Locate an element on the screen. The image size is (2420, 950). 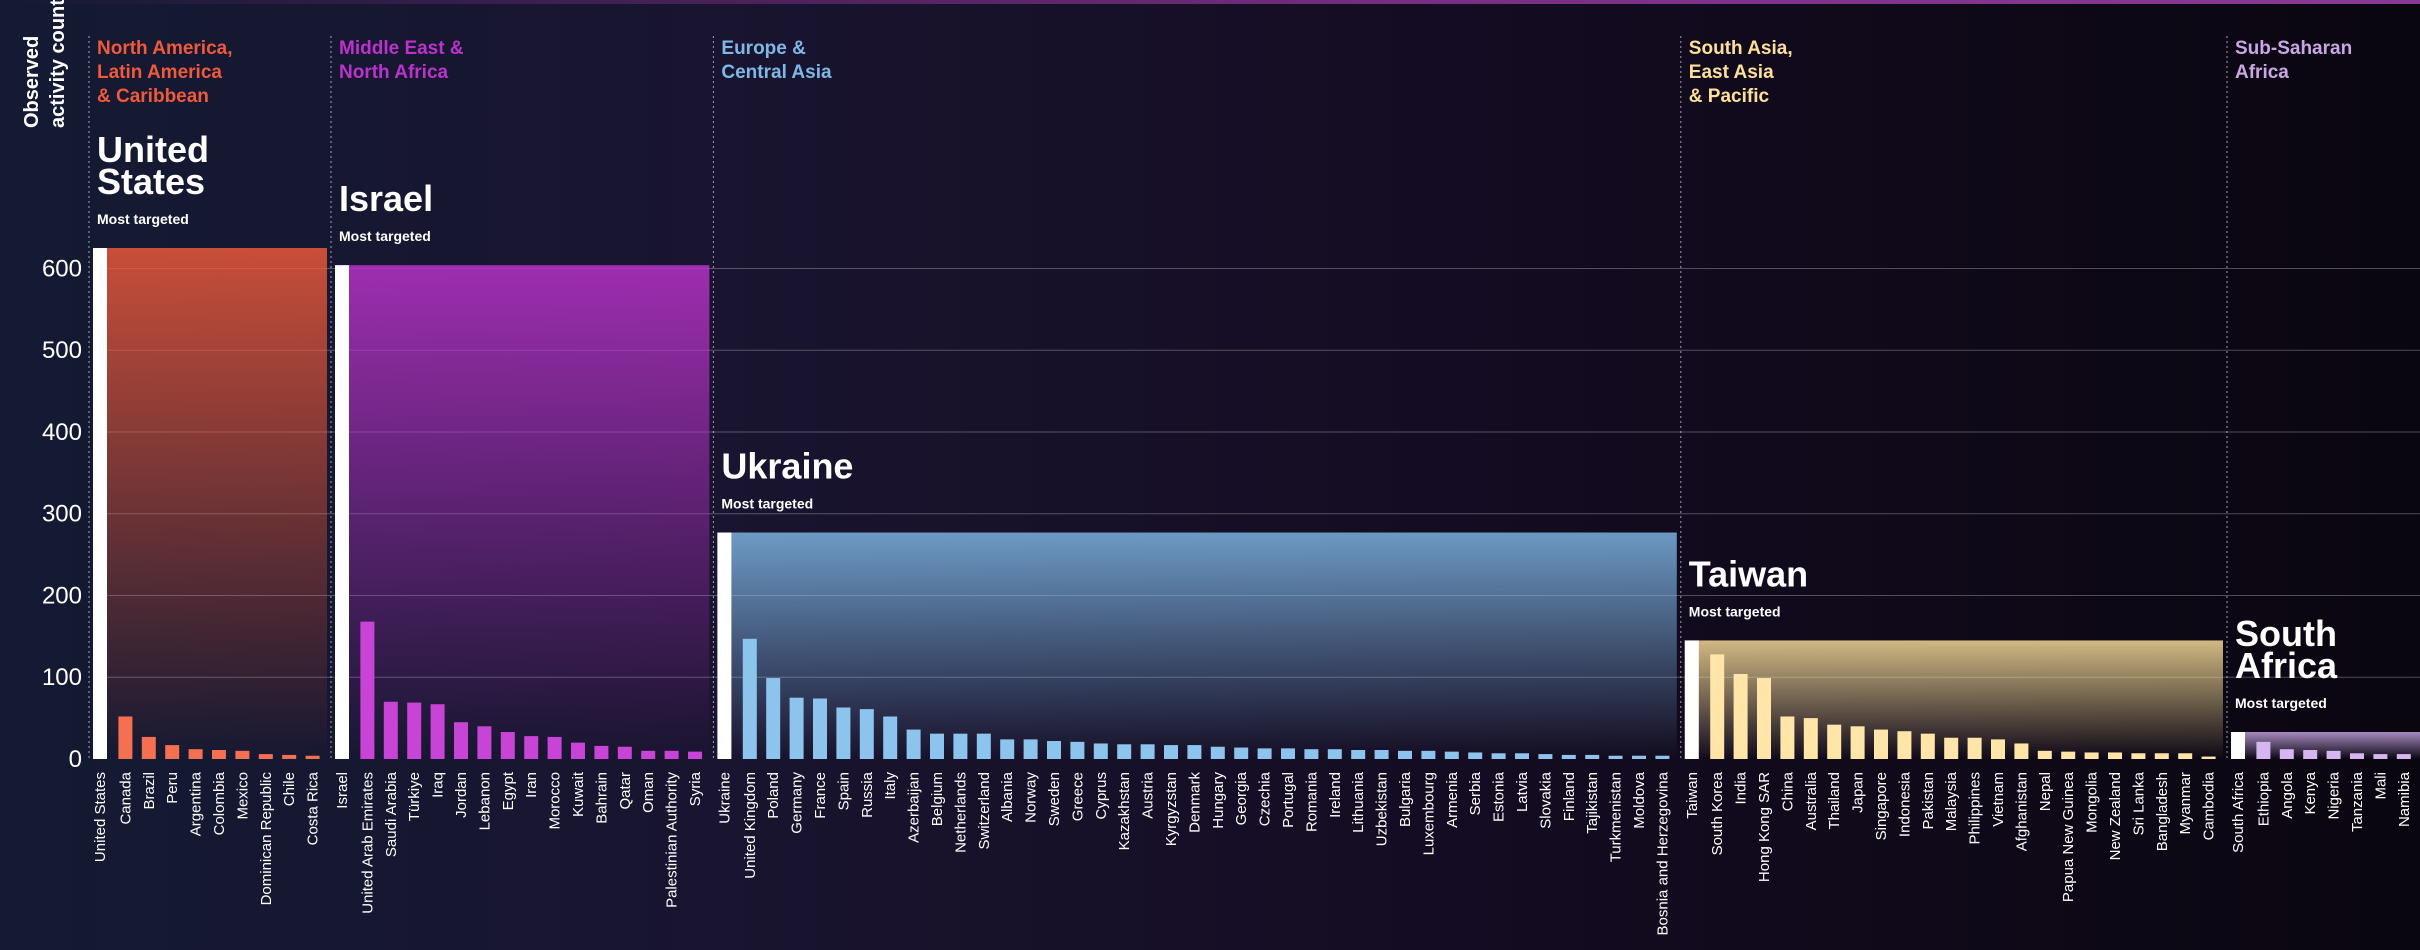
bar-italy is located at coordinates (890, 737).